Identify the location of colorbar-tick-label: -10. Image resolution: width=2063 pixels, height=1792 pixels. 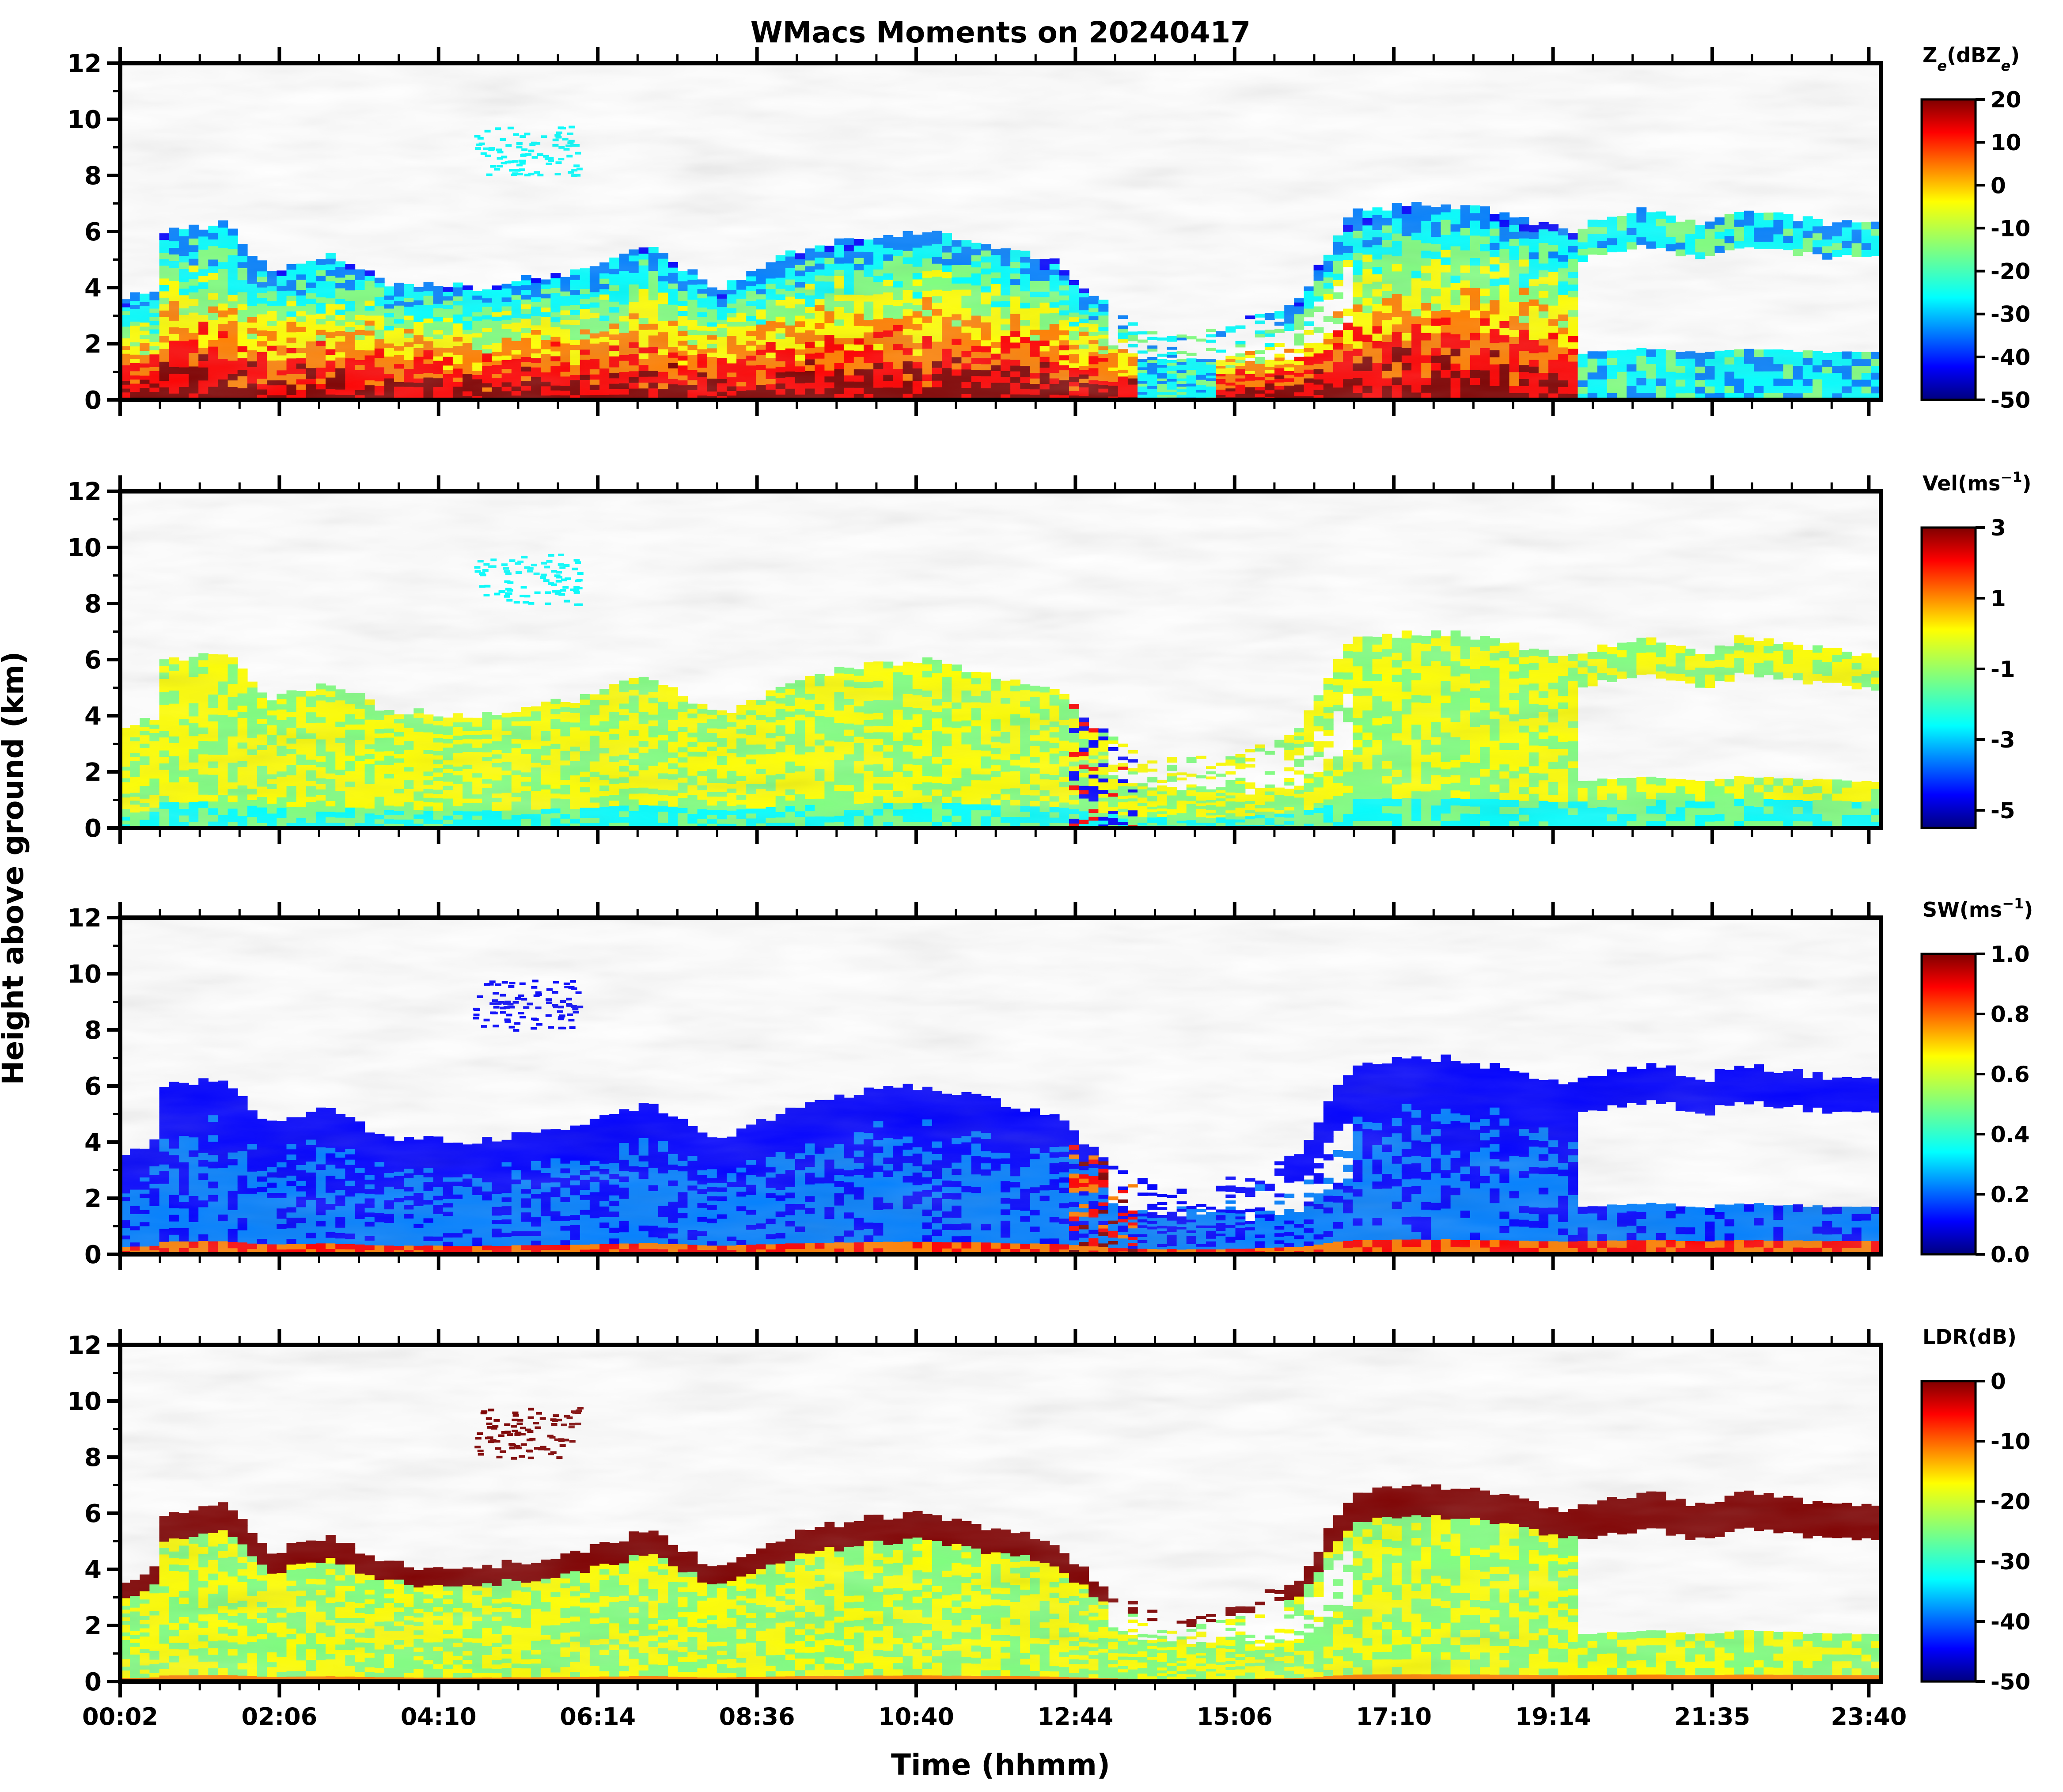
(2010, 228).